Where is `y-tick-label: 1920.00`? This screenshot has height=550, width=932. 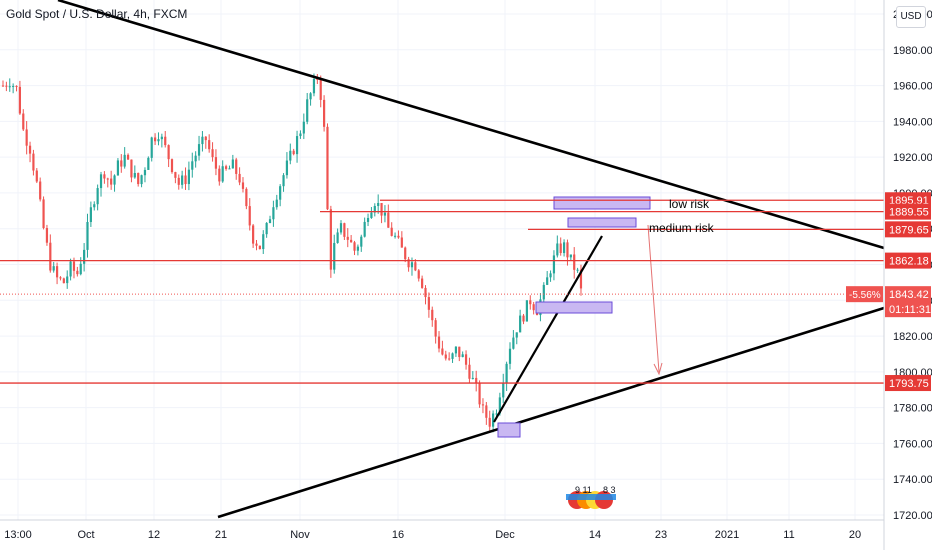 y-tick-label: 1920.00 is located at coordinates (912, 158).